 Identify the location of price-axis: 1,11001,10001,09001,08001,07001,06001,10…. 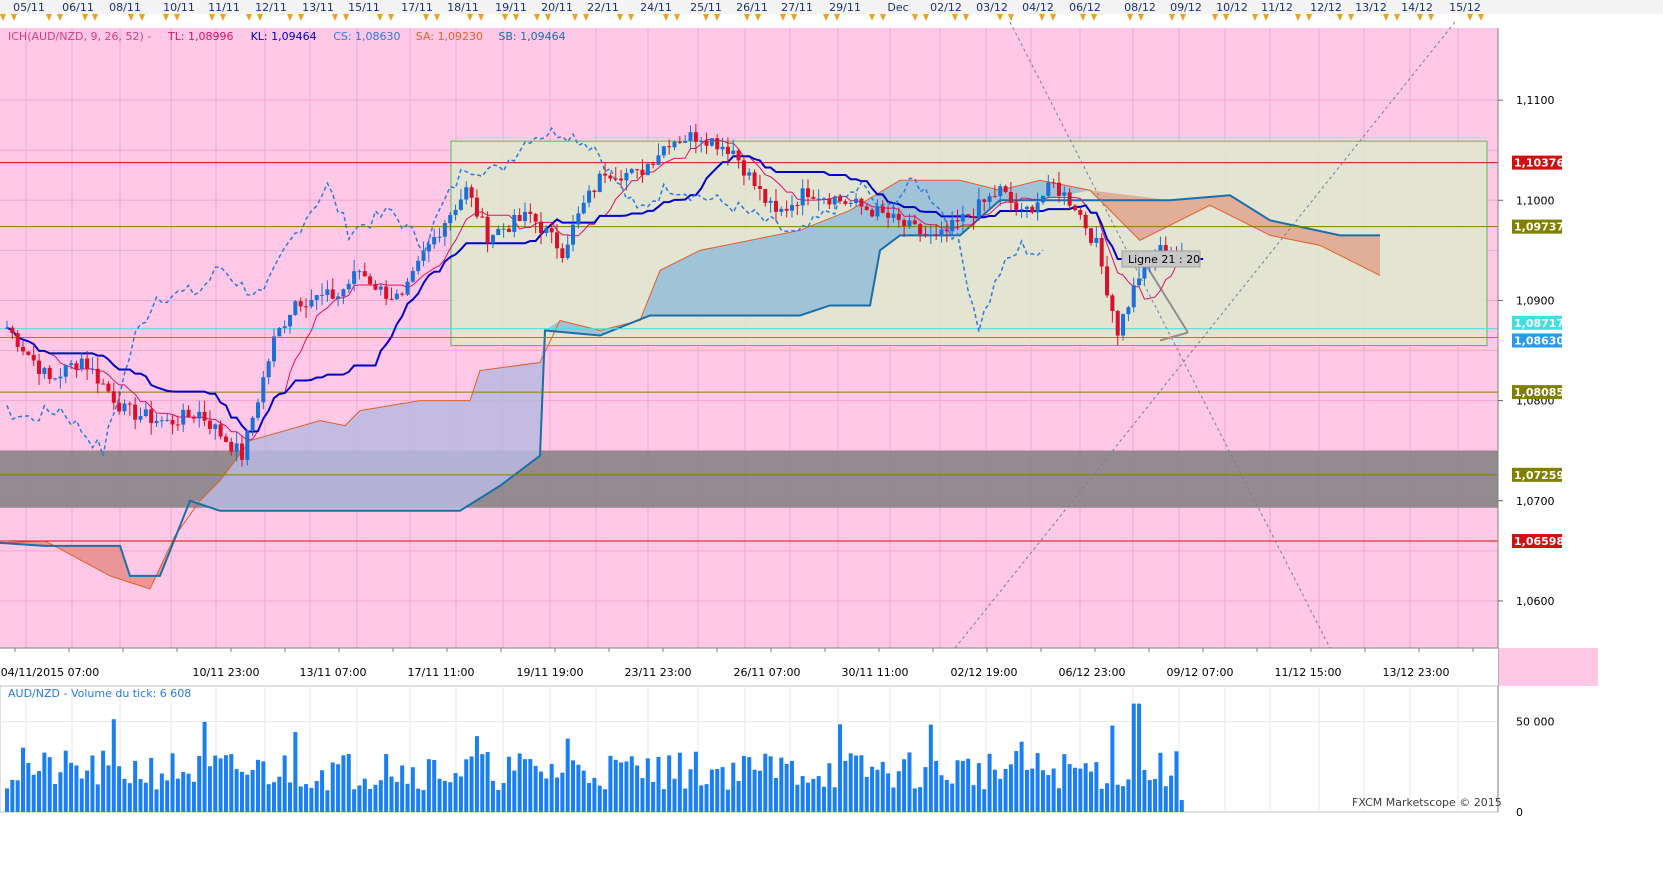
(1580, 358).